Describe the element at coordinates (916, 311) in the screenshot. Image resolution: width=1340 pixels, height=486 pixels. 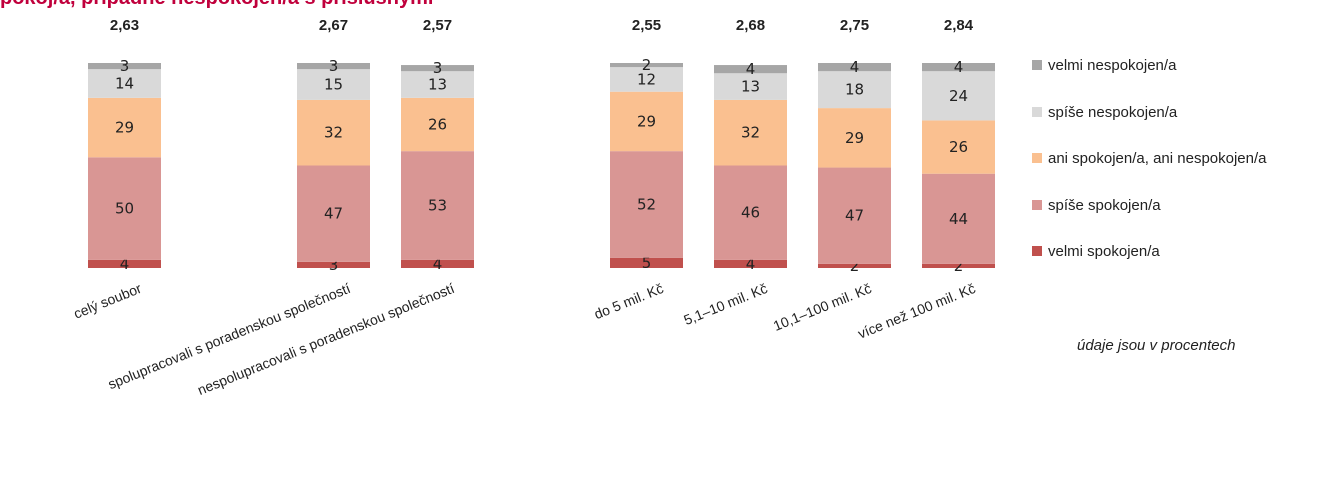
I see `category-label: více než 100 mil. Kč` at that location.